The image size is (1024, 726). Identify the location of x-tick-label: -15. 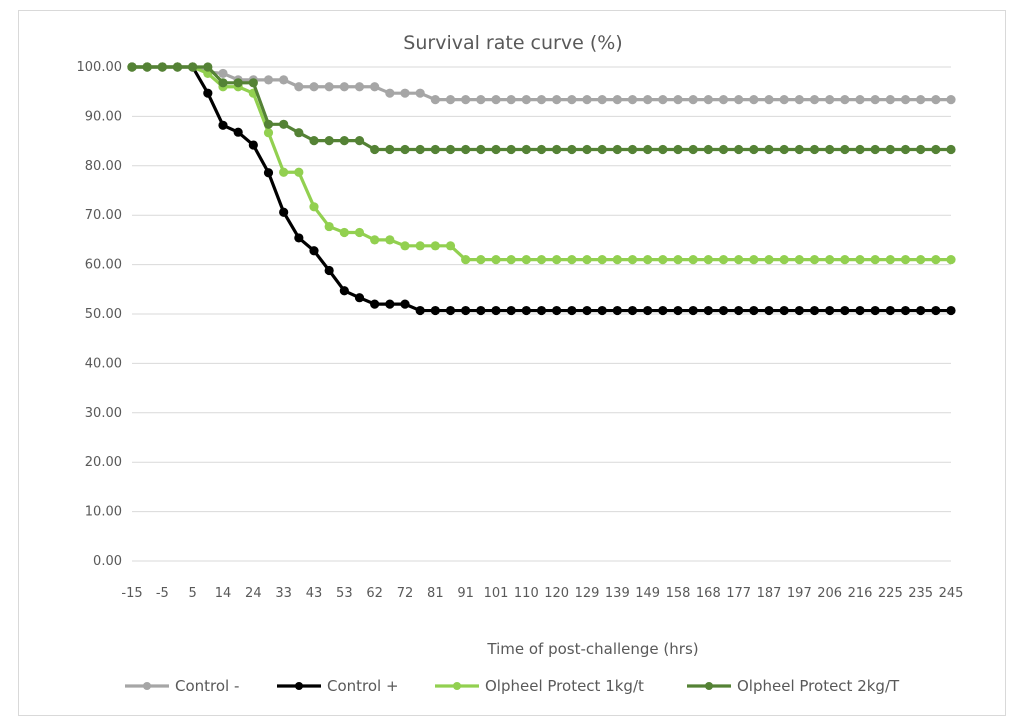
(131, 593).